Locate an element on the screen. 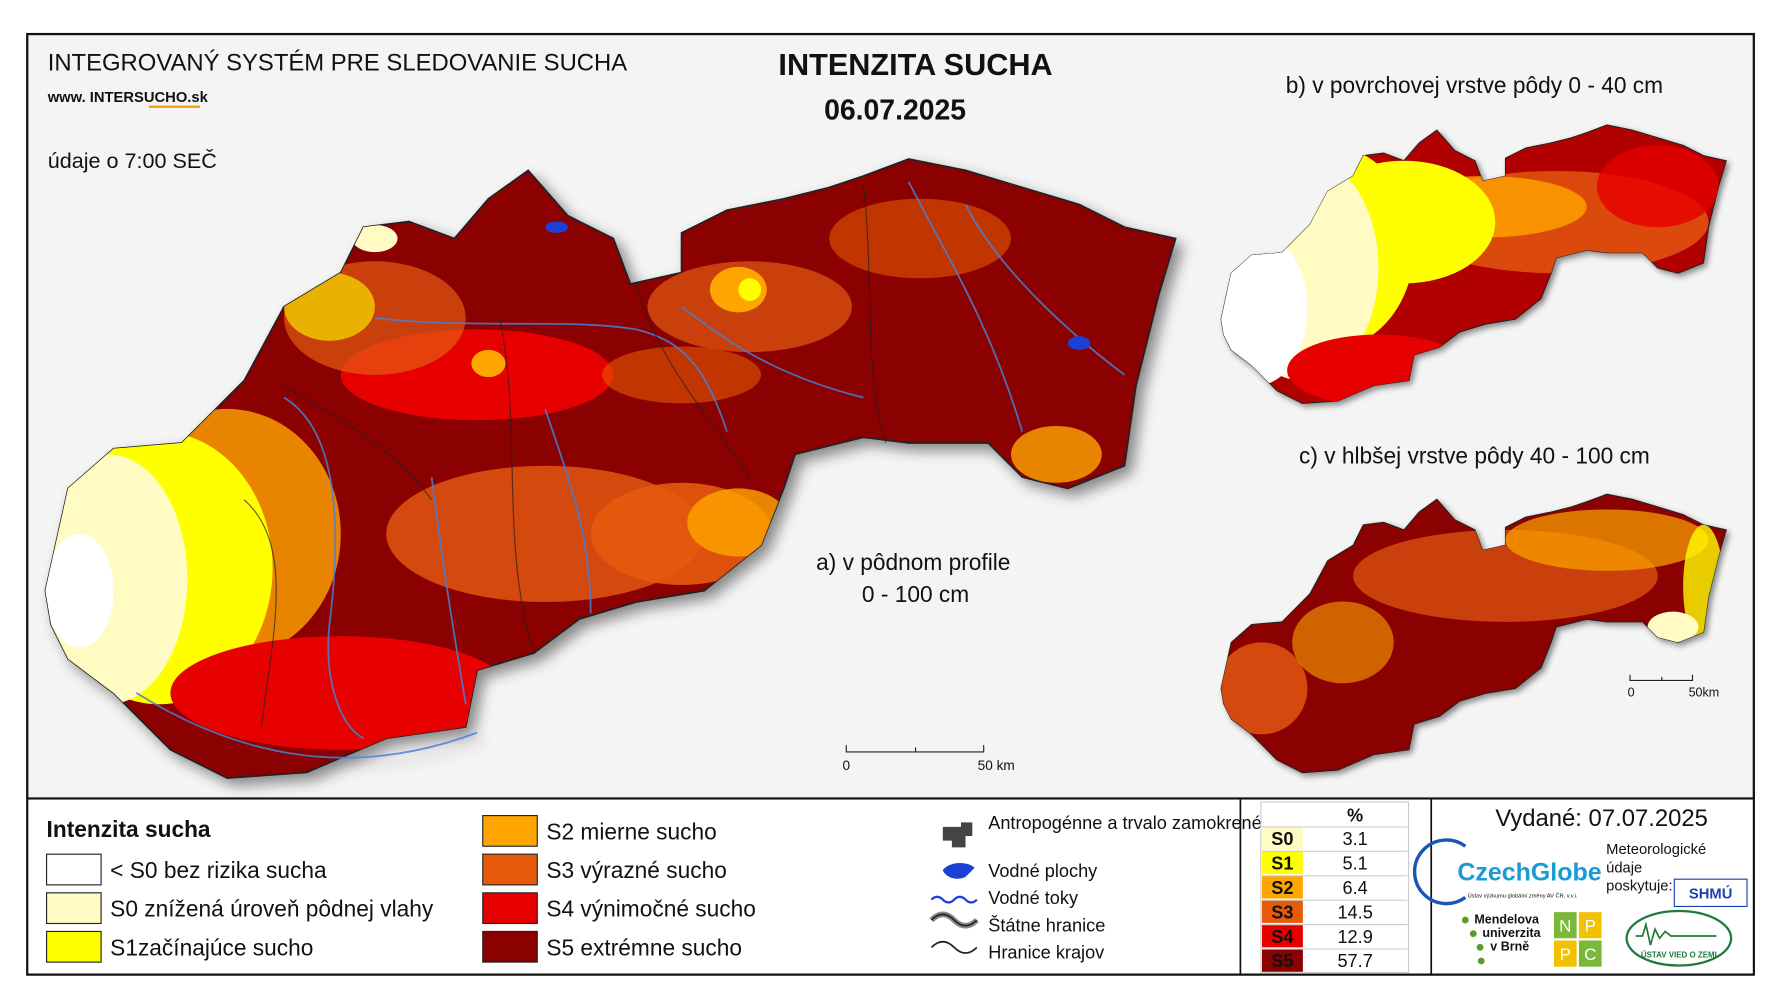 This screenshot has width=1772, height=1007. legend-label: < S0 bez rizika sucha is located at coordinates (218, 870).